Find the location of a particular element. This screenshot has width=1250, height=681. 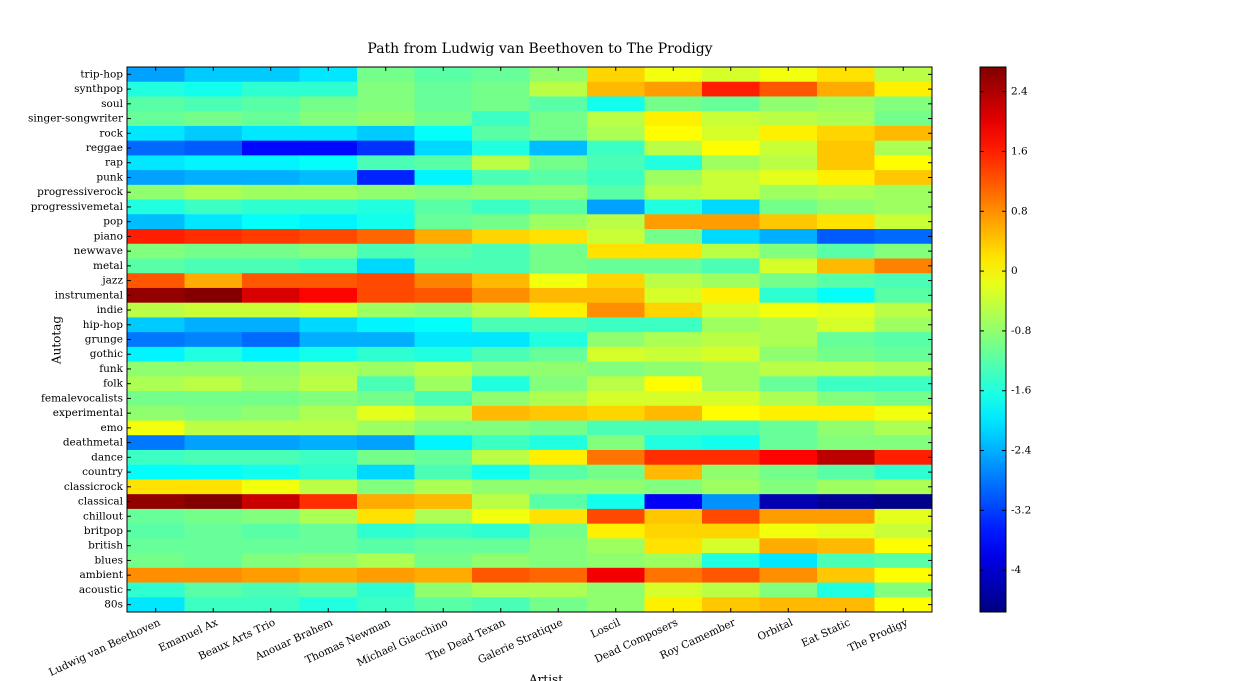

colorbar-tick-label: -2.4 is located at coordinates (1021, 451).